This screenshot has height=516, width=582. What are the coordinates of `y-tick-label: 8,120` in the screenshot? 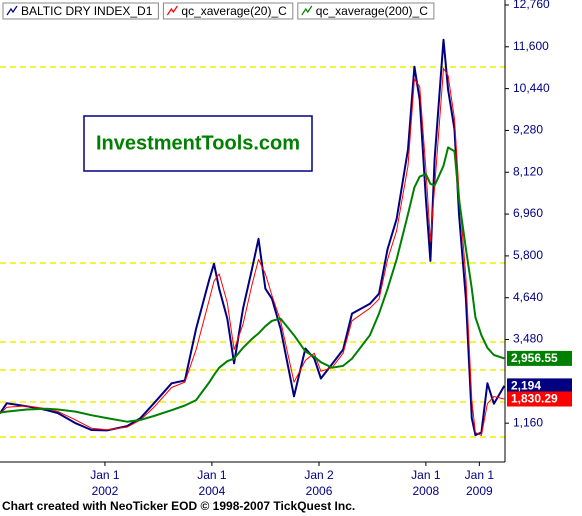 It's located at (528, 171).